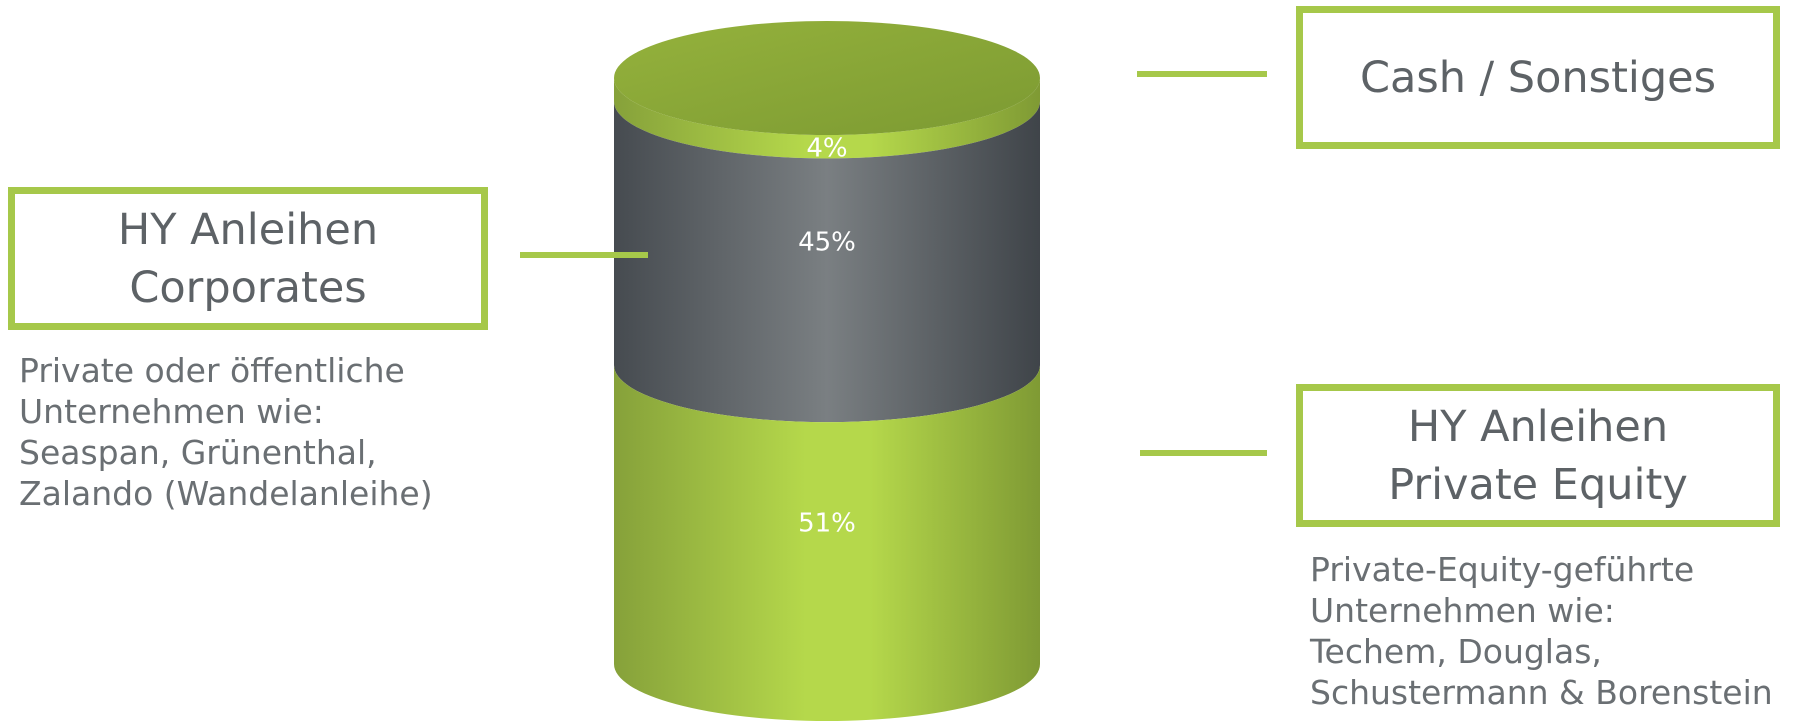 This screenshot has width=1808, height=724. Describe the element at coordinates (1538, 455) in the screenshot. I see `callout-private-equity: HY Anleihen Private Equity` at that location.